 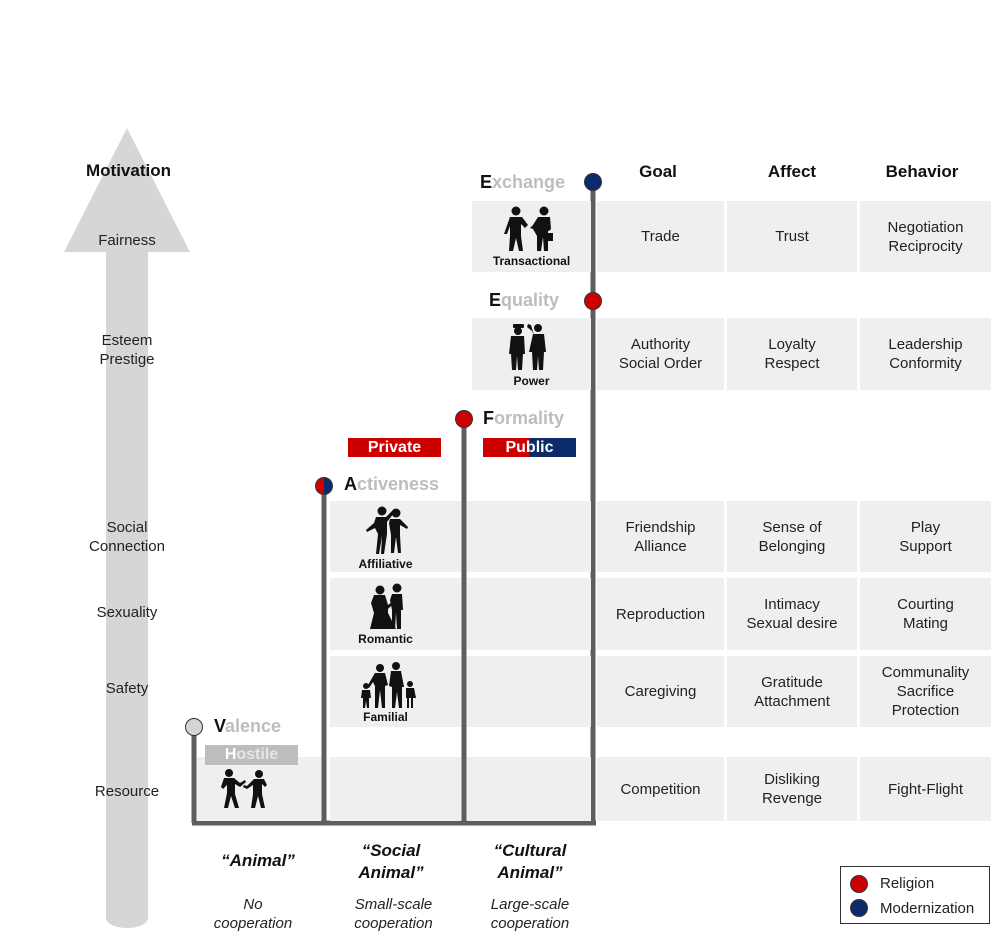 What do you see at coordinates (527, 347) in the screenshot?
I see `salute-icon` at bounding box center [527, 347].